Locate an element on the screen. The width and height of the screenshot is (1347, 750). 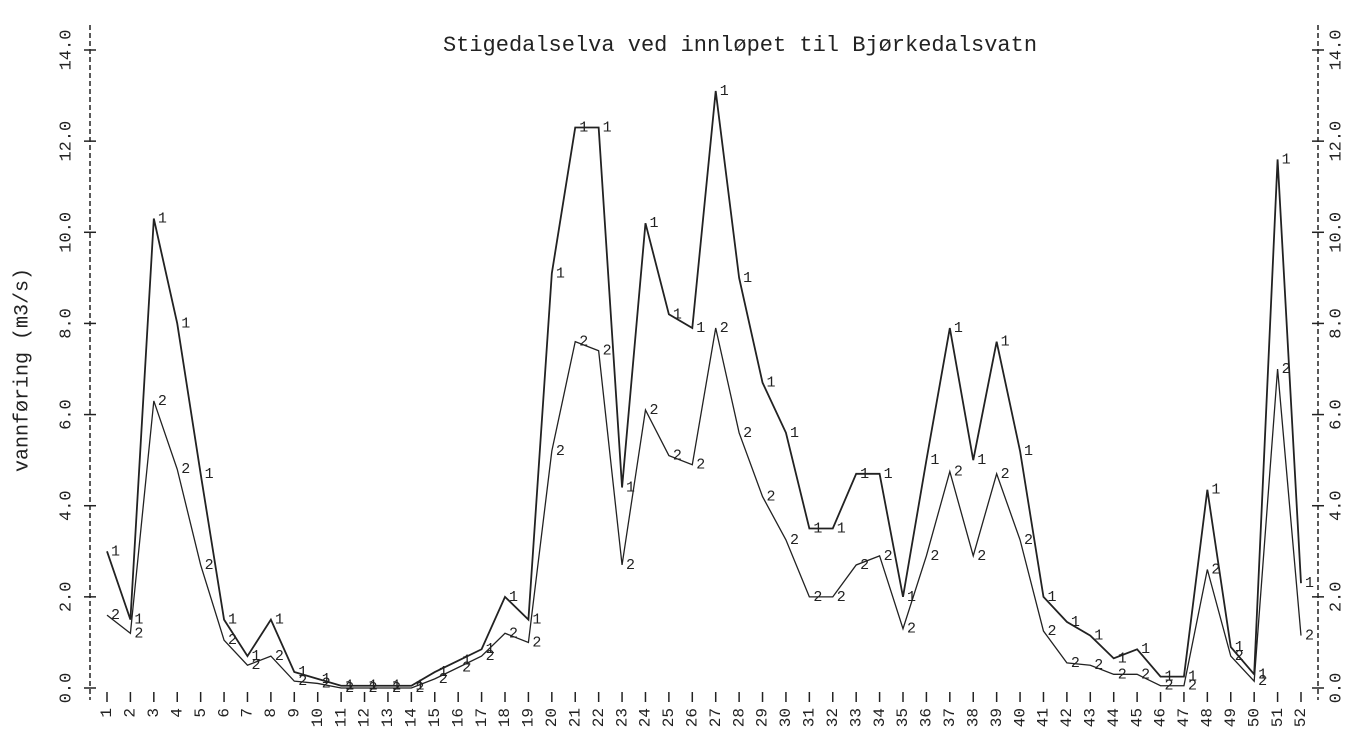
x-tick-label: 8 is located at coordinates (271, 713).